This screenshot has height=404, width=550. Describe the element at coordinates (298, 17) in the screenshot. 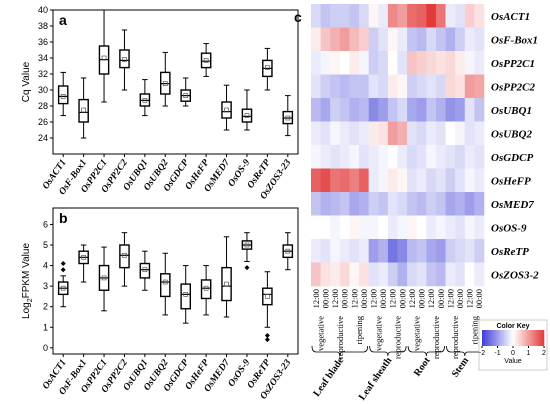

I see `panel-label: c` at that location.